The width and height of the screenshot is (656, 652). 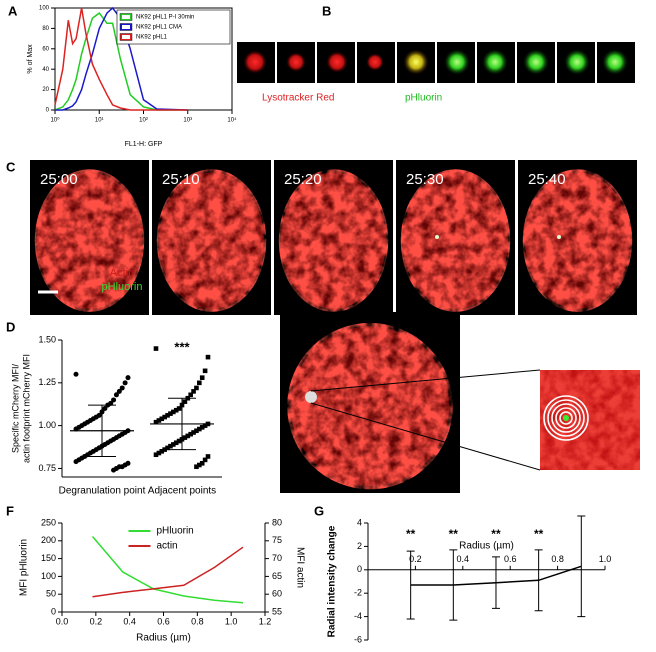 I want to click on panel-letter: B, so click(x=326, y=10).